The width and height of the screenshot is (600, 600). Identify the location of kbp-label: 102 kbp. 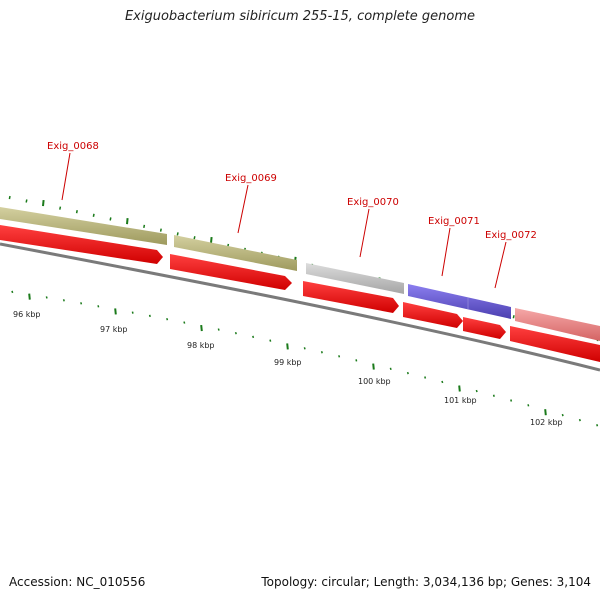
(546, 422).